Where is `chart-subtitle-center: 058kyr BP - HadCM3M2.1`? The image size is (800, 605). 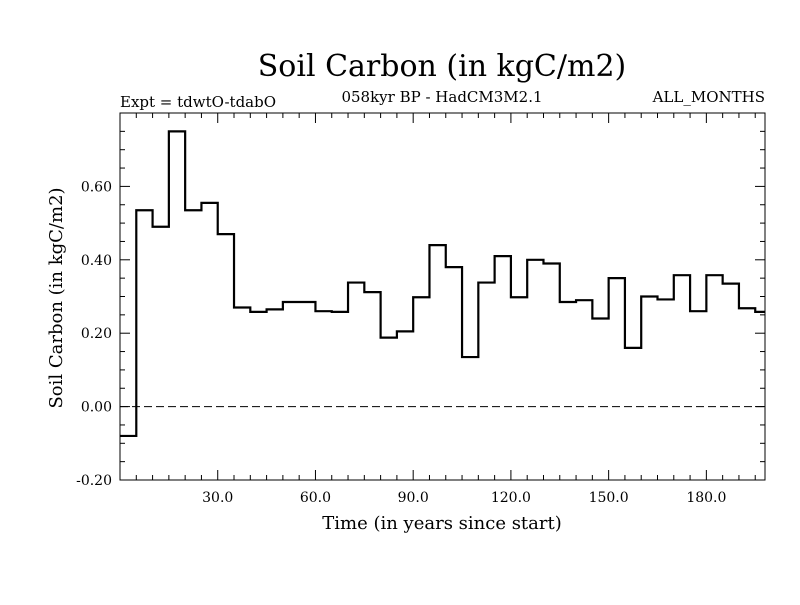
chart-subtitle-center: 058kyr BP - HadCM3M2.1 is located at coordinates (441, 97).